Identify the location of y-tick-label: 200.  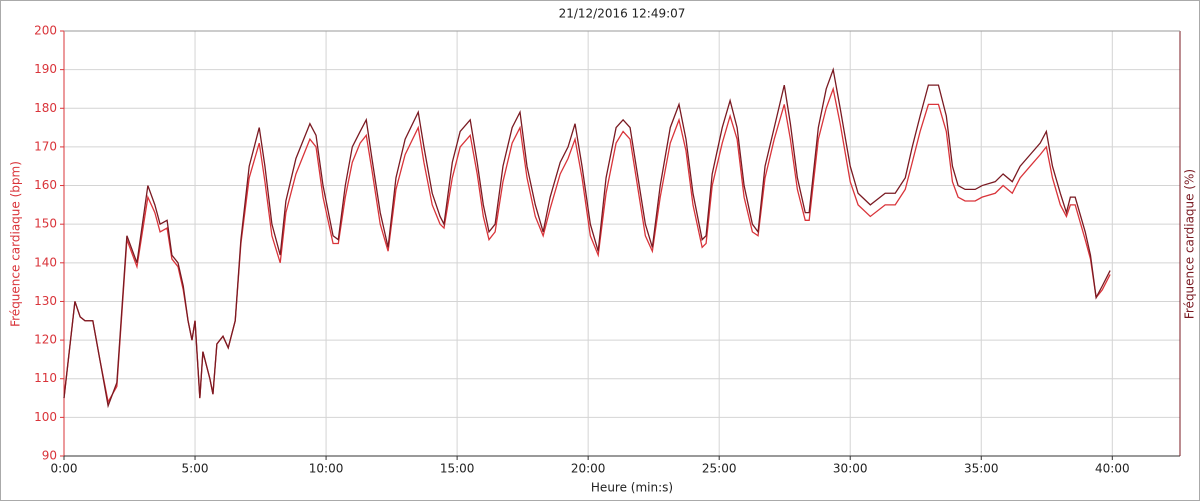
(45, 31).